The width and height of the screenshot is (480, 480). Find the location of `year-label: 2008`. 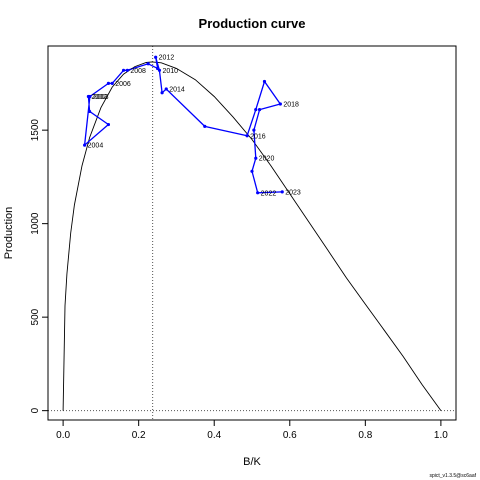

year-label: 2008 is located at coordinates (138, 71).